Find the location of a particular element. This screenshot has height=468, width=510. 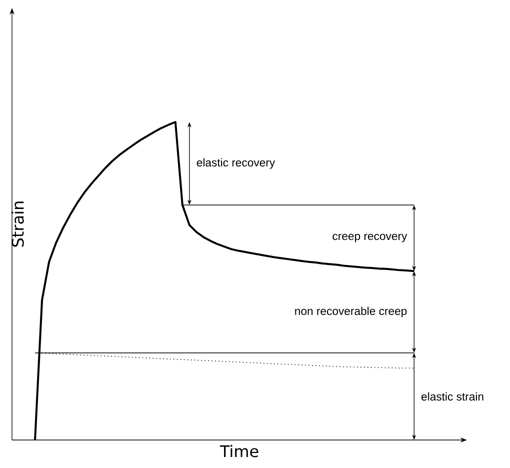

annotation: creep recovery is located at coordinates (370, 238).